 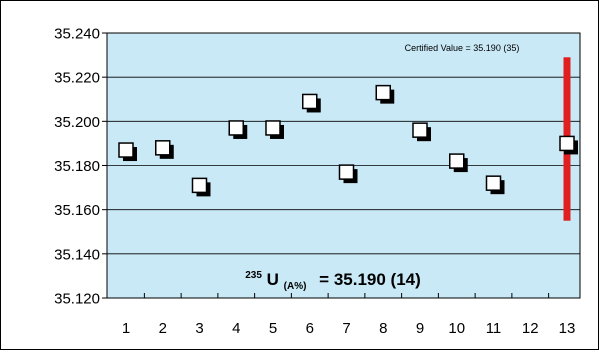 What do you see at coordinates (77, 210) in the screenshot?
I see `y-tick-label: 35.160` at bounding box center [77, 210].